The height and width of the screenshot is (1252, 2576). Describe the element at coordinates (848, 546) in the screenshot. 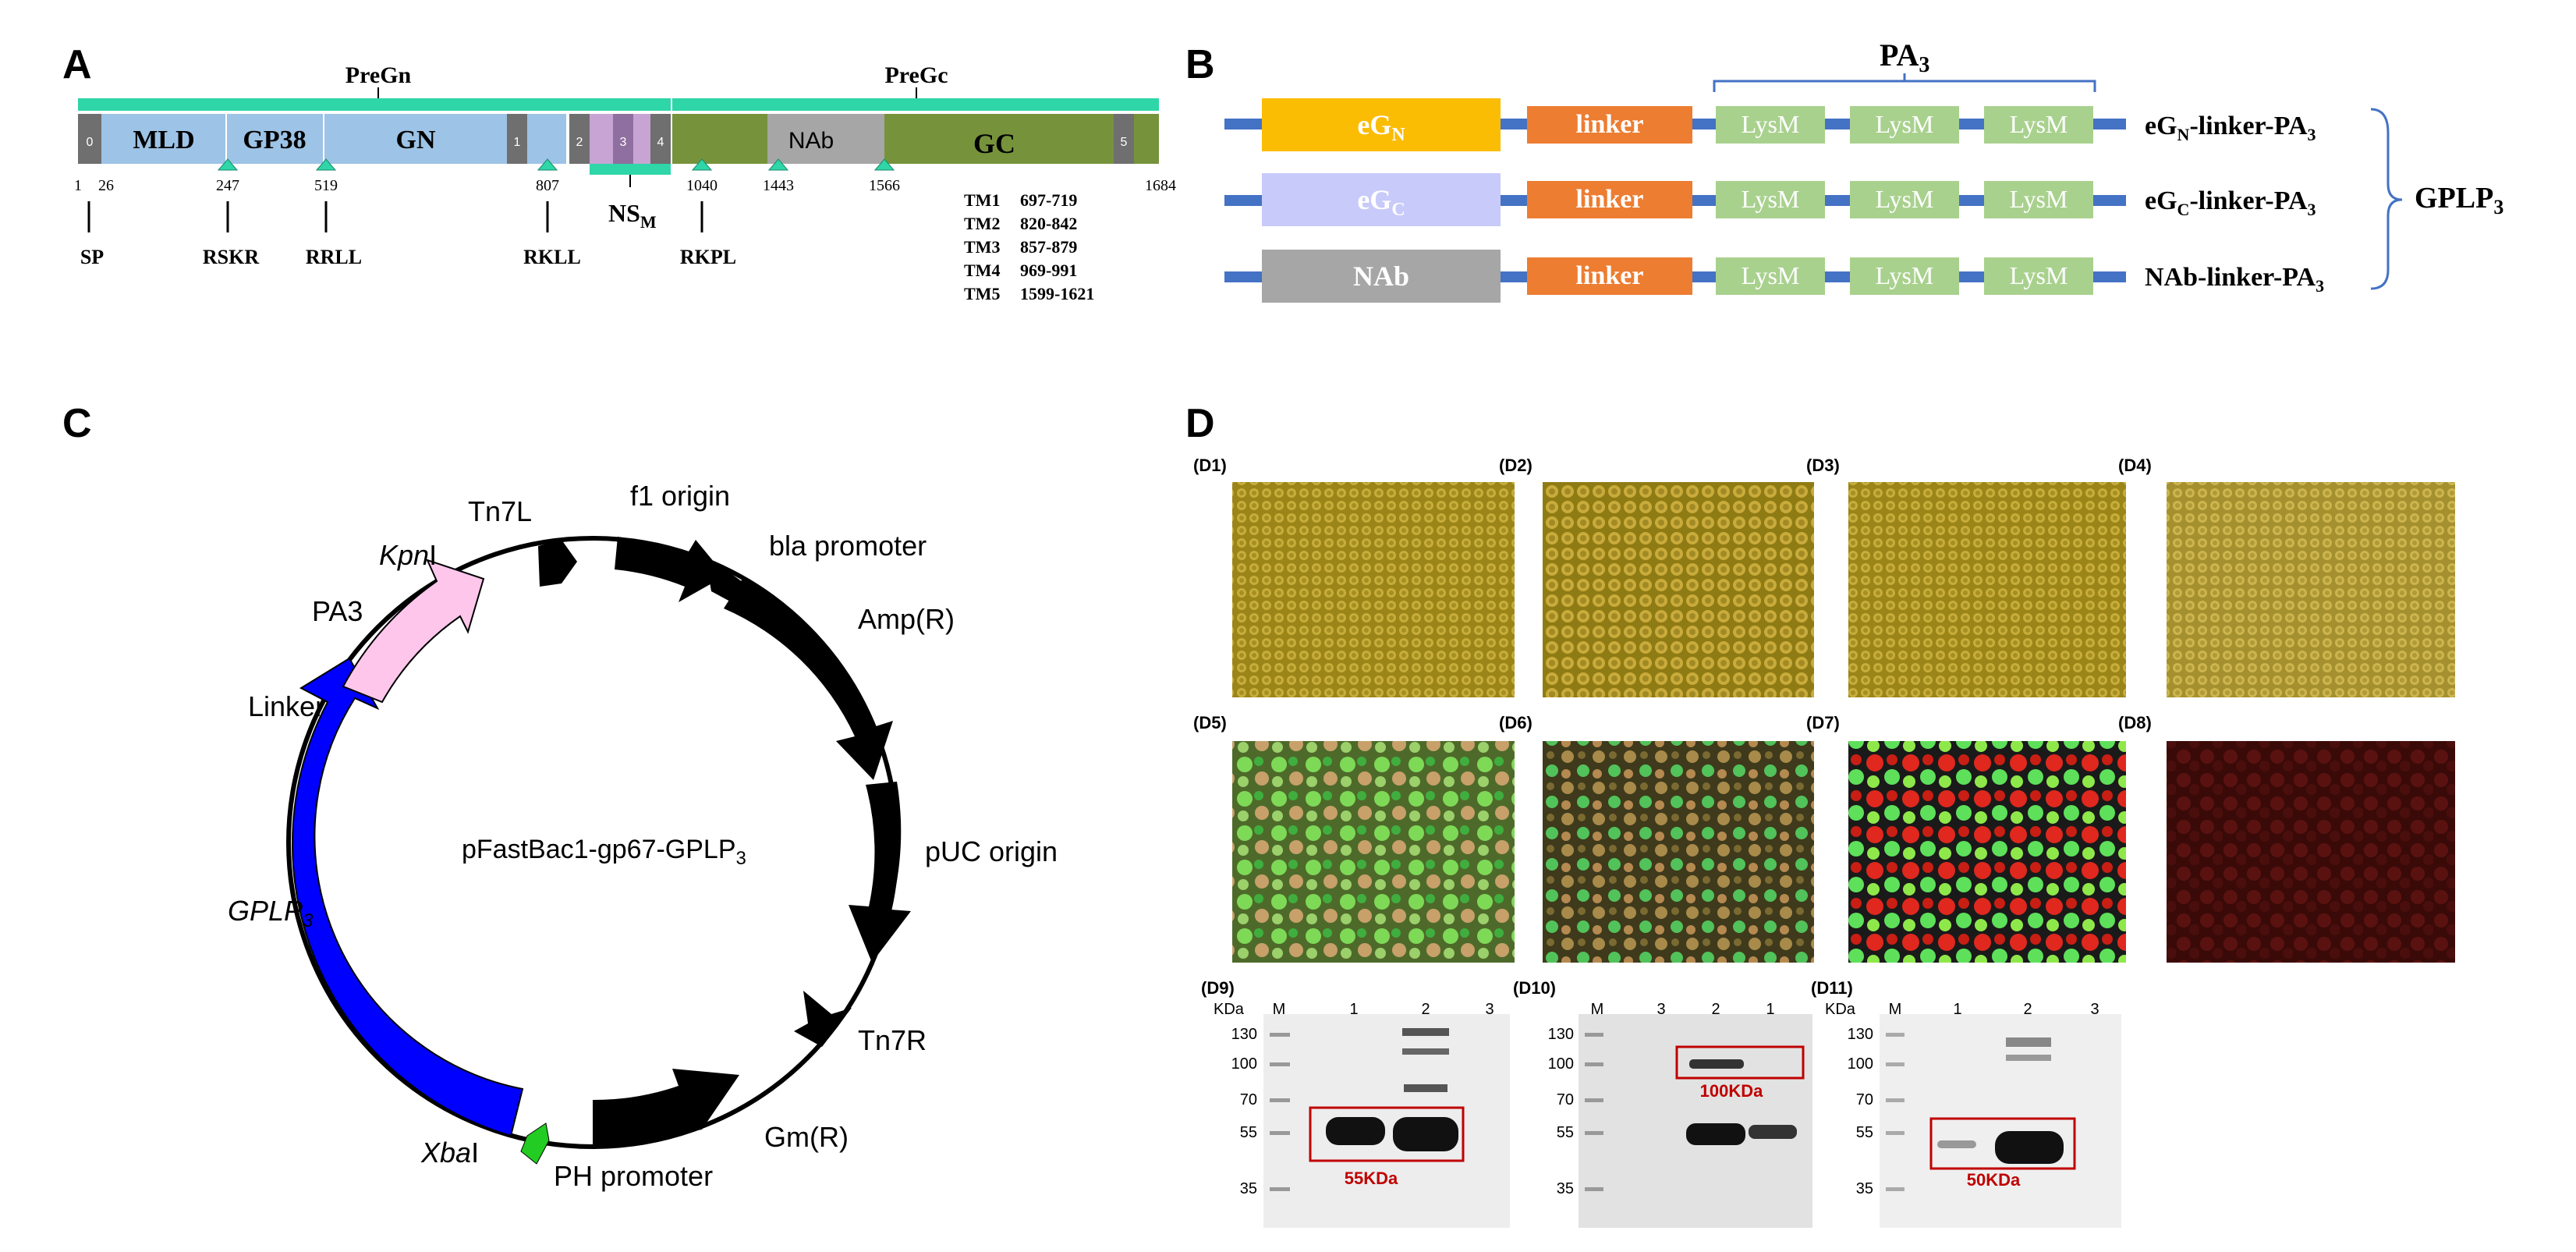

I see `label-bla-promoter: bla promoter` at that location.